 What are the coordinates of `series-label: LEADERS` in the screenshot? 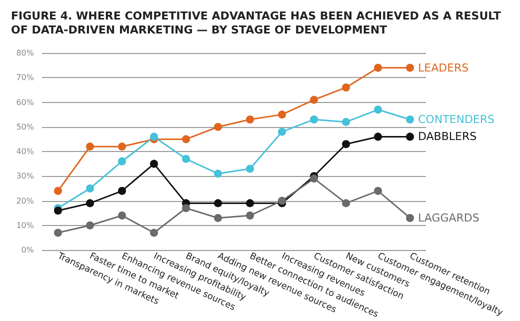 It's located at (443, 67).